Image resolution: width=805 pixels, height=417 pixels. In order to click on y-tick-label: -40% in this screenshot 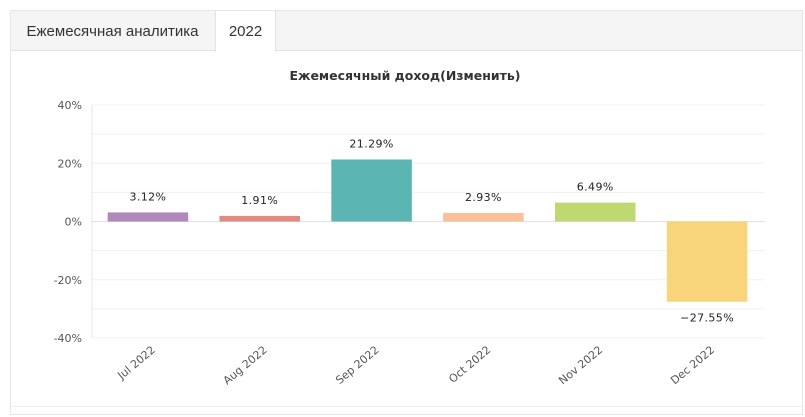, I will do `click(68, 338)`.